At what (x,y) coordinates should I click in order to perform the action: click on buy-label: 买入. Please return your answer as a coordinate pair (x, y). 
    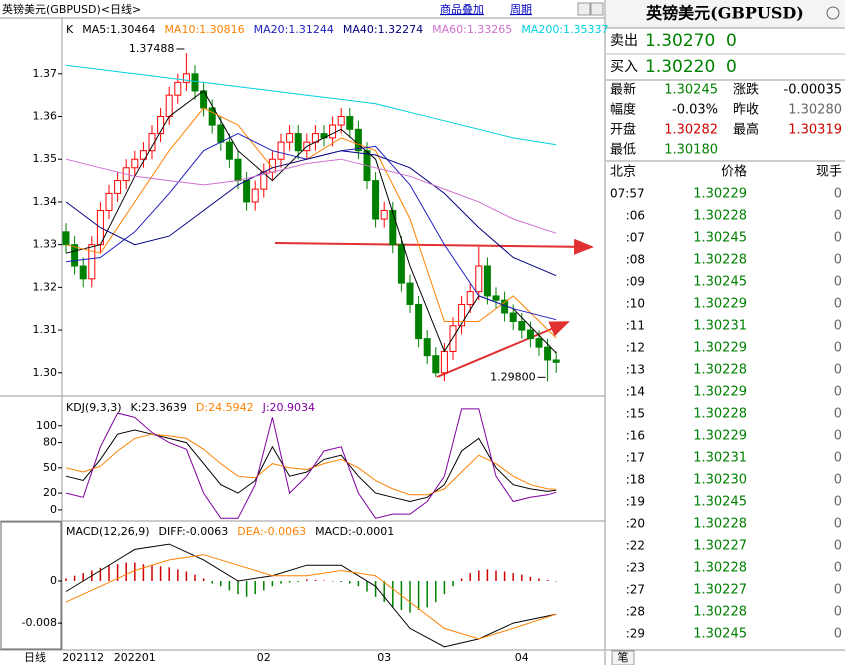
    Looking at the image, I should click on (624, 67).